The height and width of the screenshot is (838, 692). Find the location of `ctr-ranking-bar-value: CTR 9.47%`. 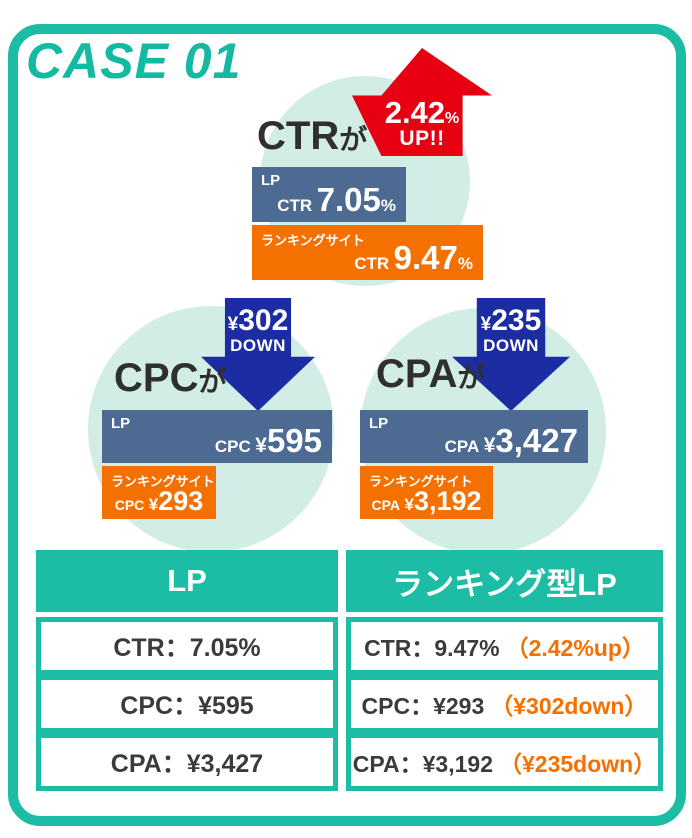

ctr-ranking-bar-value: CTR 9.47% is located at coordinates (413, 258).